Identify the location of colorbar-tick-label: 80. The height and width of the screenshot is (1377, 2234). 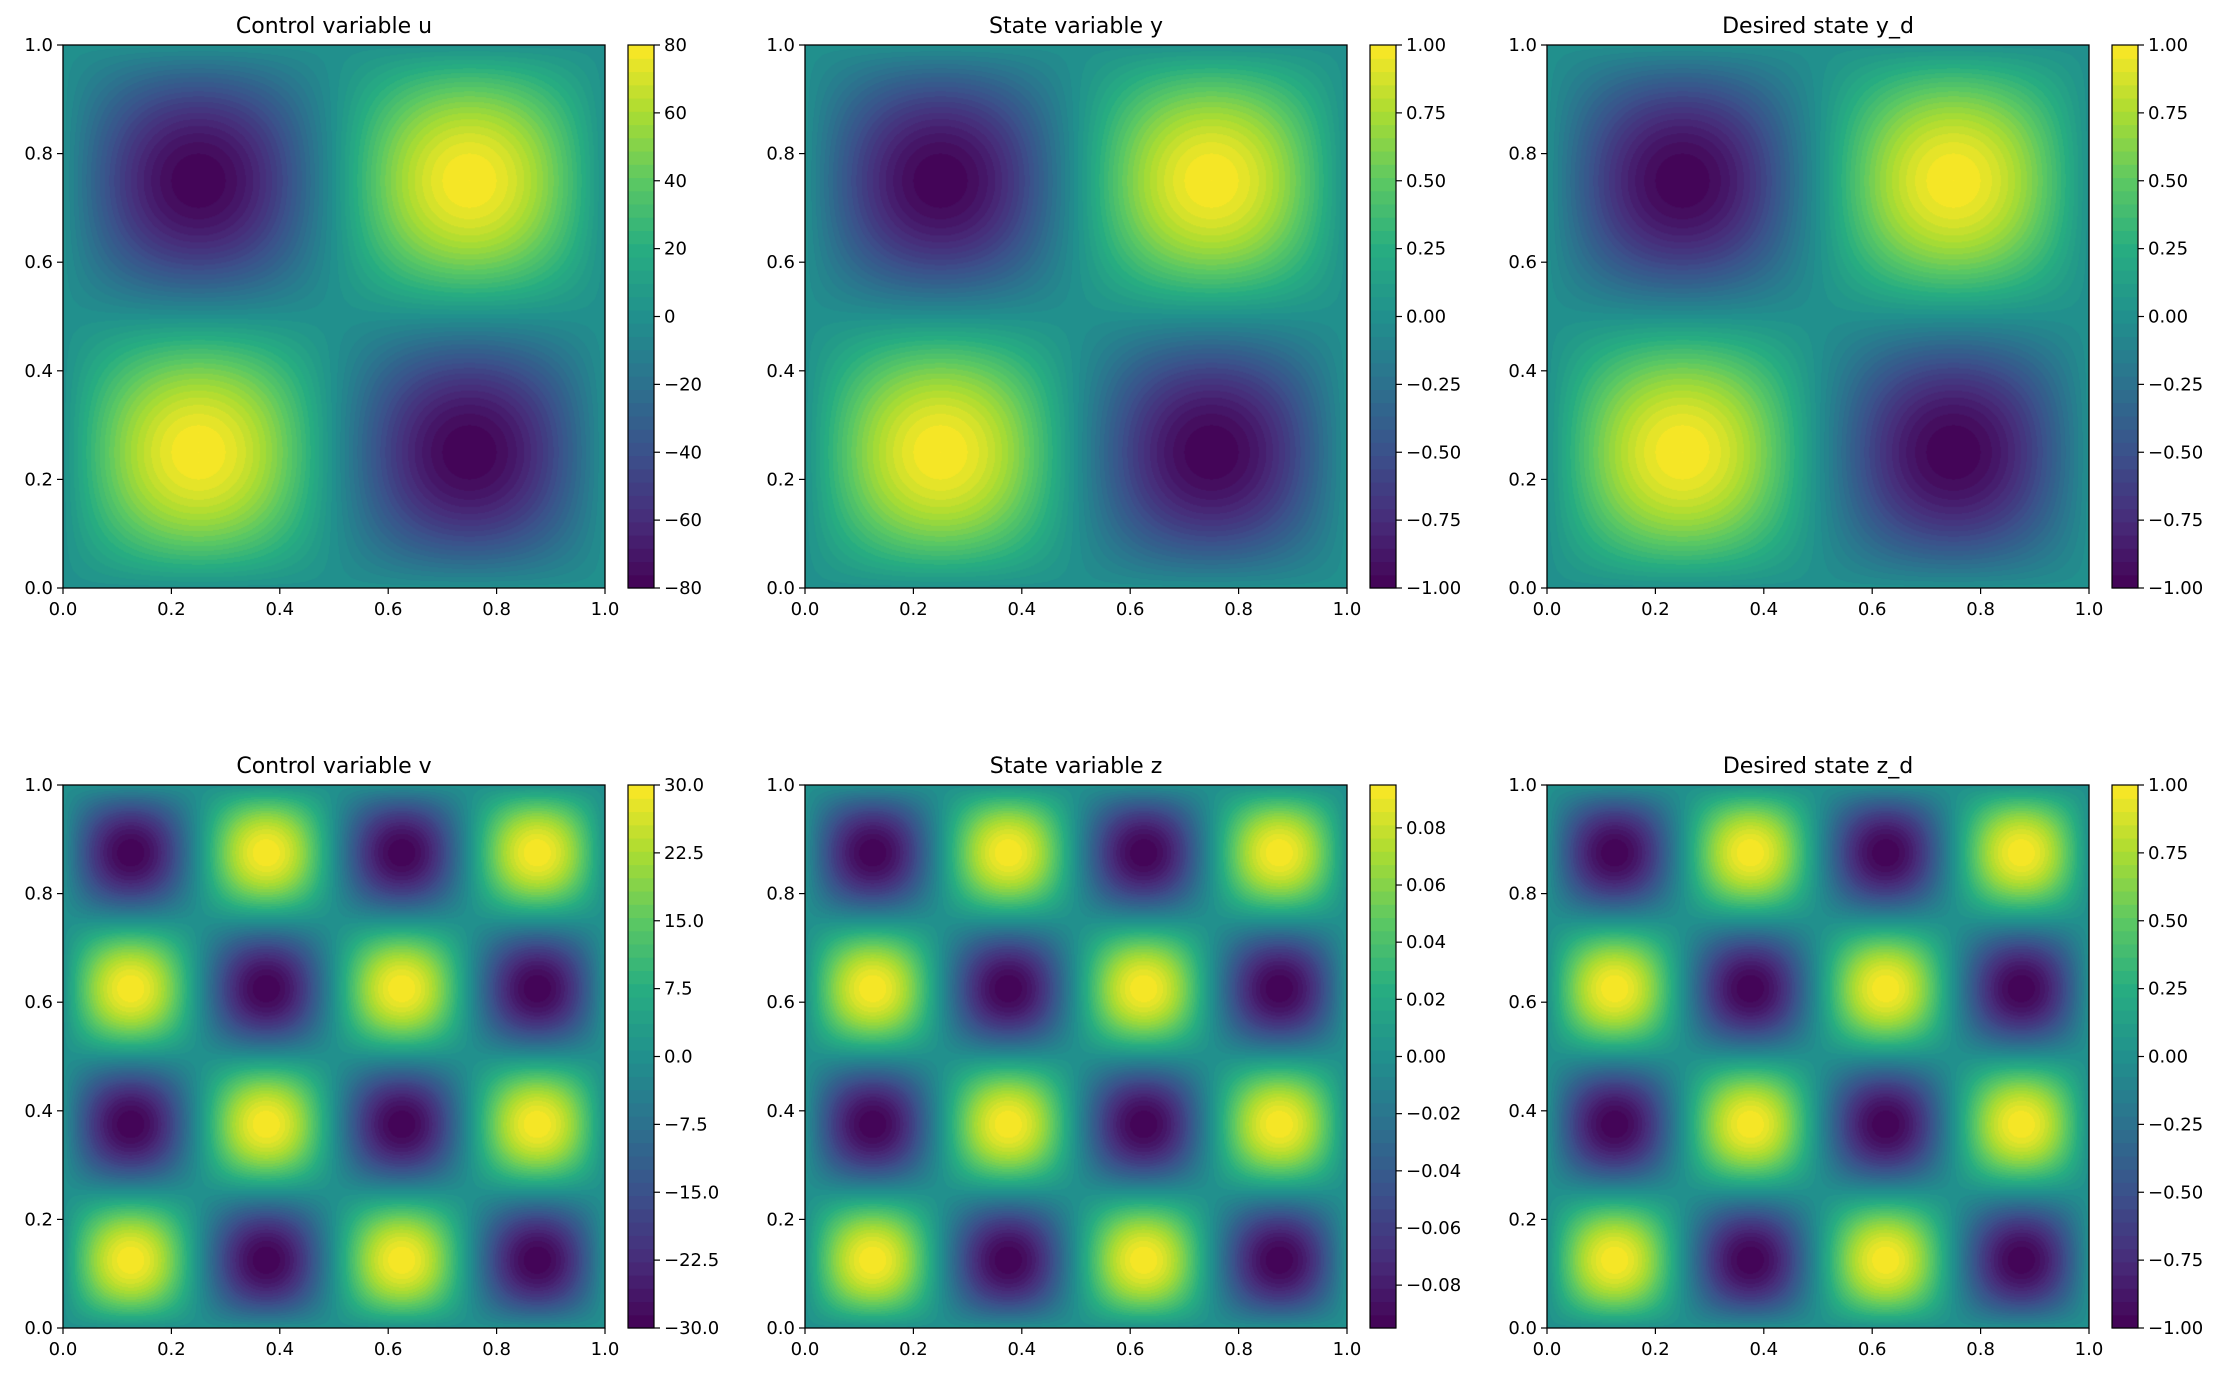
(675, 45).